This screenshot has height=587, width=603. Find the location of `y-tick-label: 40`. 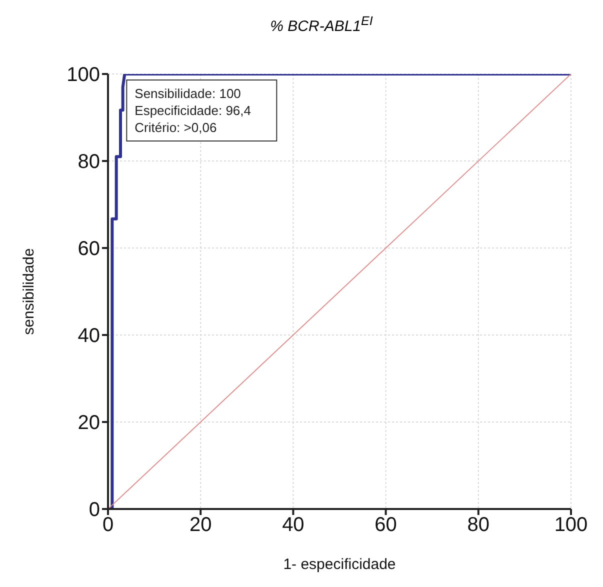

y-tick-label: 40 is located at coordinates (89, 336).